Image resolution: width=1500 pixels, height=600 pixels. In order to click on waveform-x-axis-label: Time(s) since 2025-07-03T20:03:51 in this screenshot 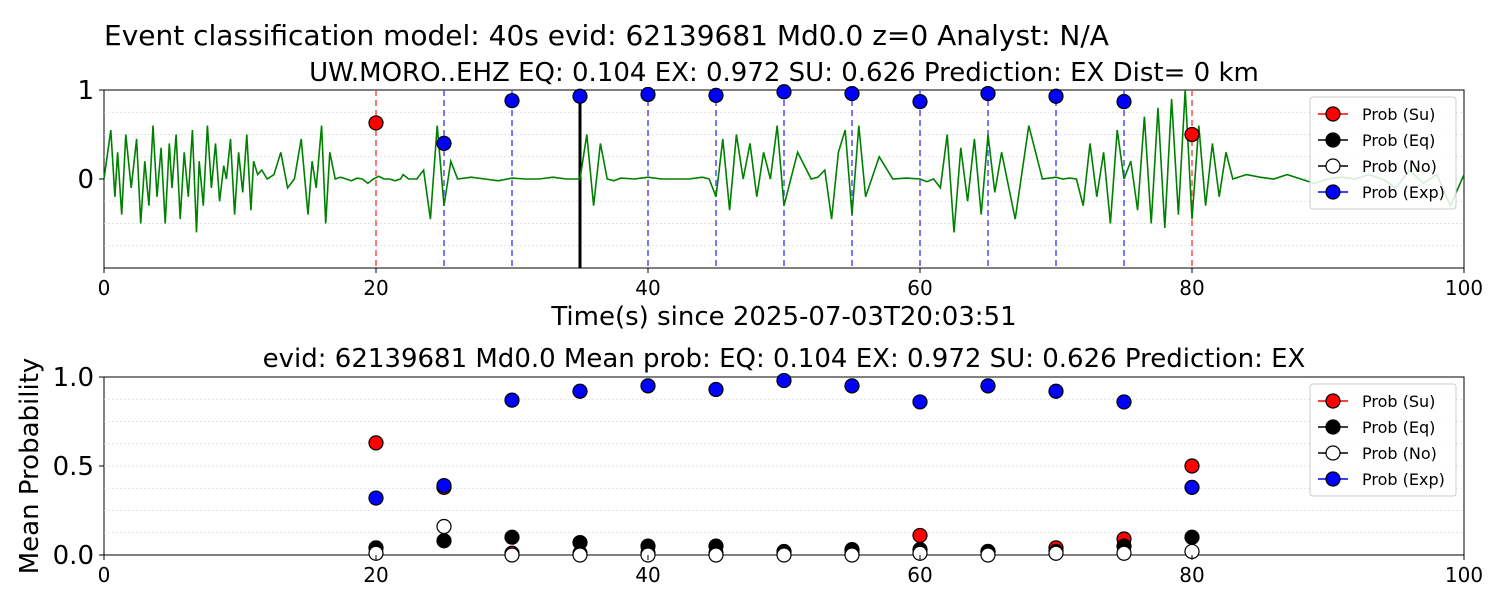, I will do `click(783, 317)`.